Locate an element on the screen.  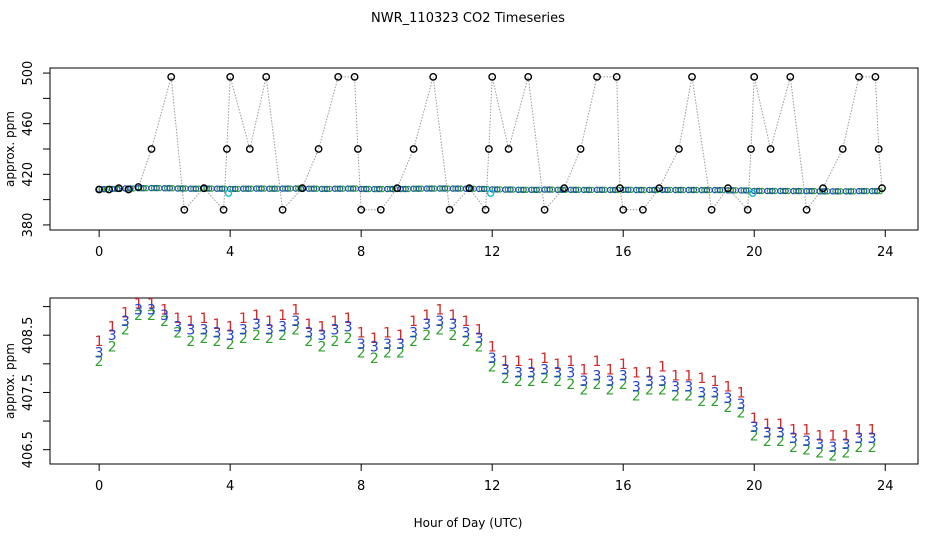
cyan-point is located at coordinates (490, 193).